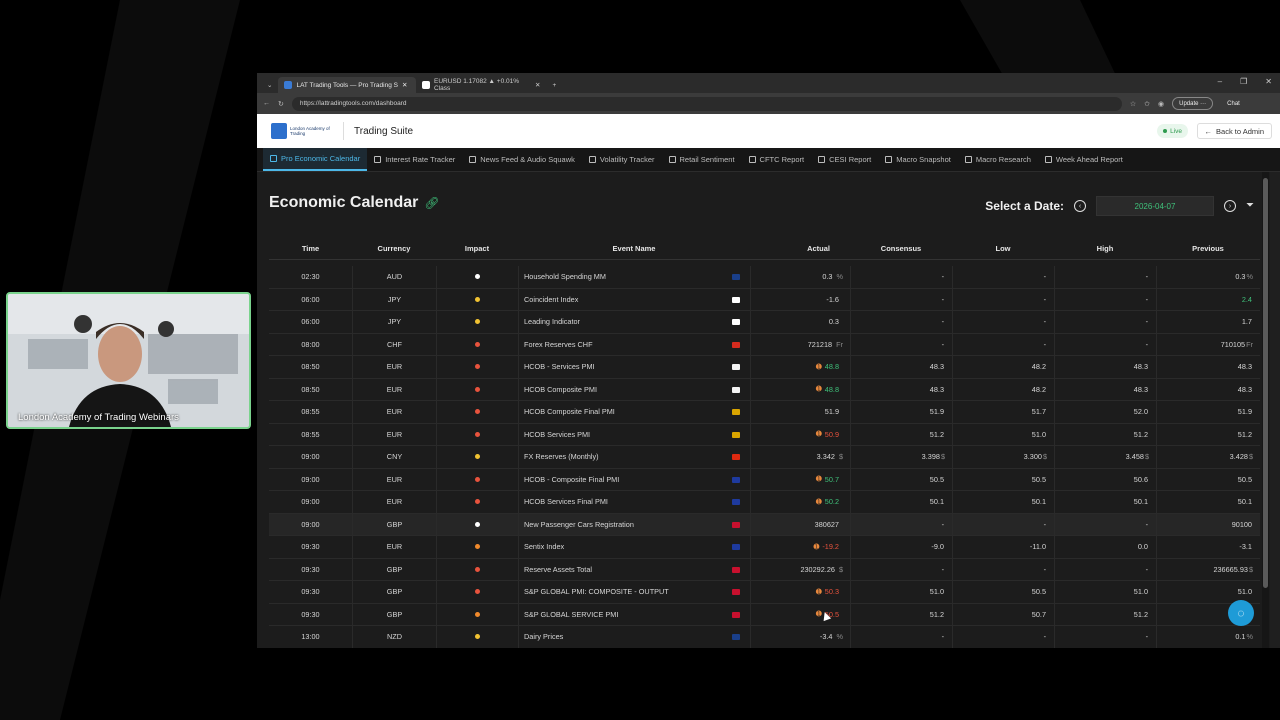 The image size is (1280, 720). I want to click on cell-event: HCOB Services Final PMI, so click(634, 502).